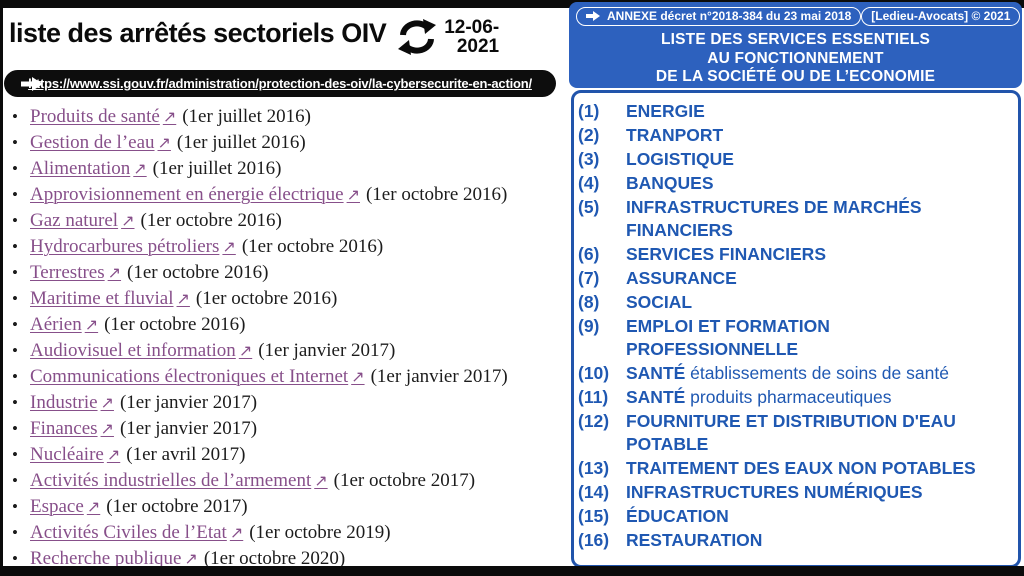 The height and width of the screenshot is (576, 1024). I want to click on sector-list-item: • Finances ↗ (1er janvier 2017), so click(288, 429).